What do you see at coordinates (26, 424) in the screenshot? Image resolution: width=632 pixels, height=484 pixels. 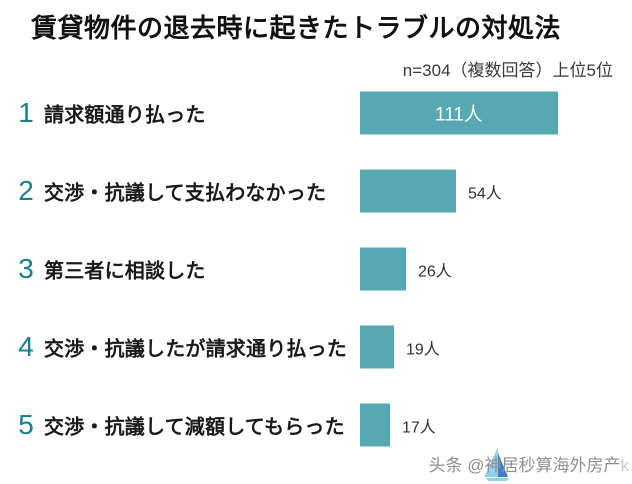 I see `rank-number: 5` at bounding box center [26, 424].